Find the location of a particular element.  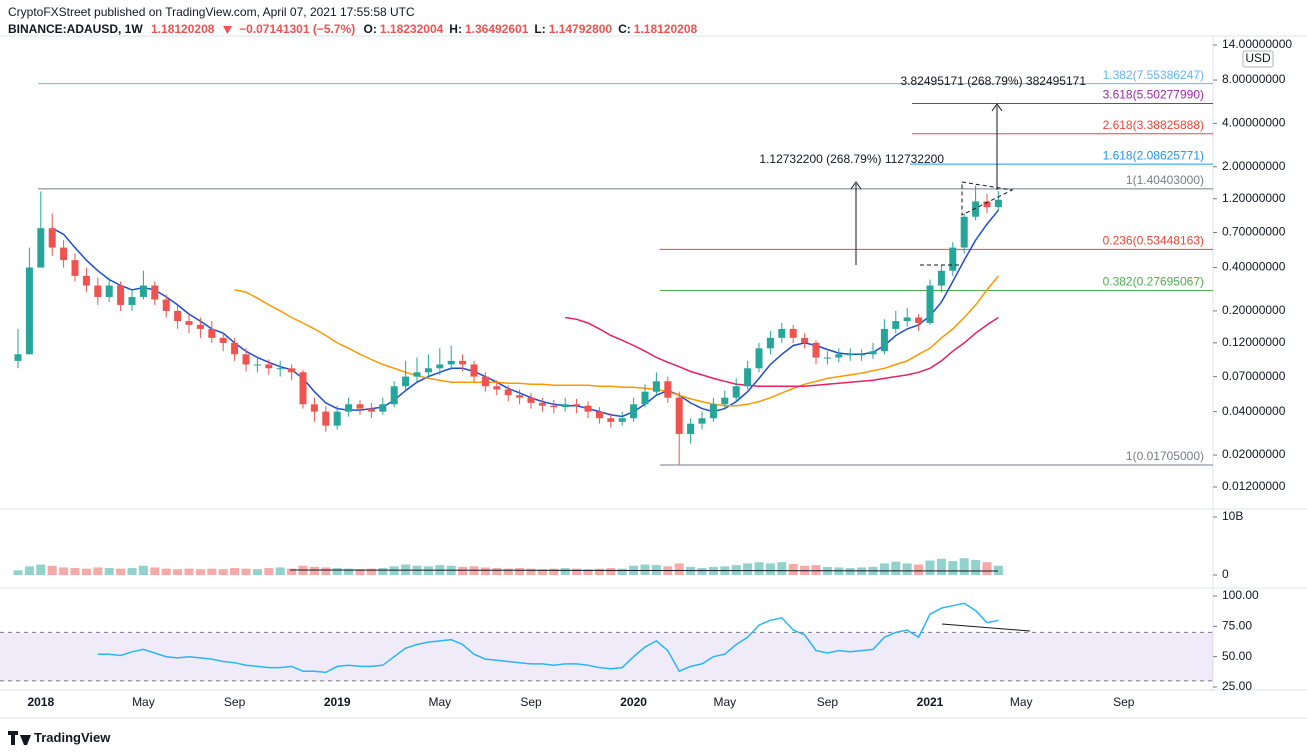

y-tick-label: 1.20000000 is located at coordinates (1254, 198).